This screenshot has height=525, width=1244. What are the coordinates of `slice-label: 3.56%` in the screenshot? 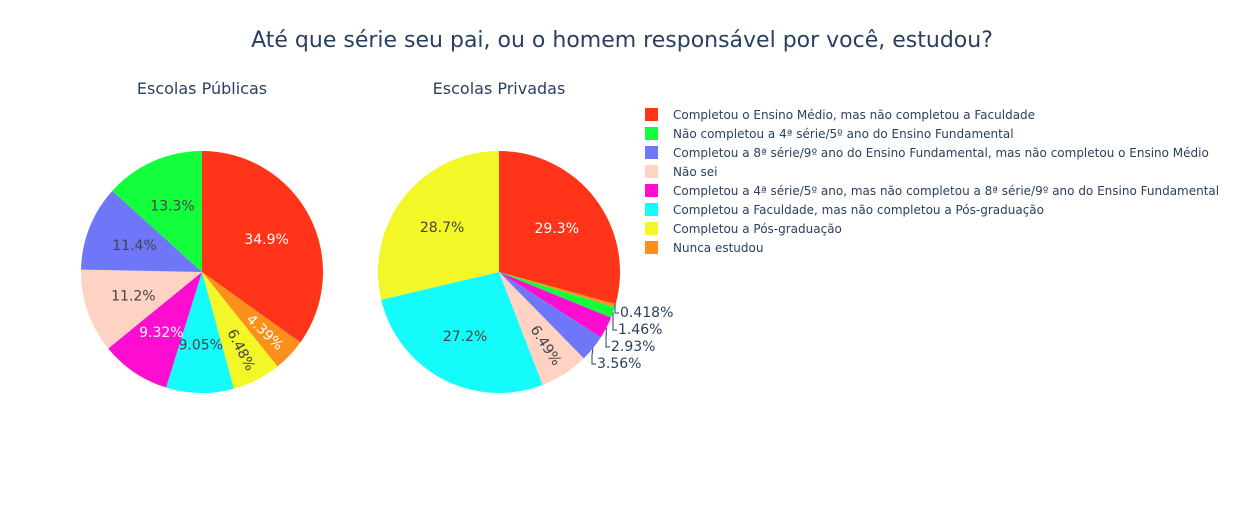 It's located at (619, 364).